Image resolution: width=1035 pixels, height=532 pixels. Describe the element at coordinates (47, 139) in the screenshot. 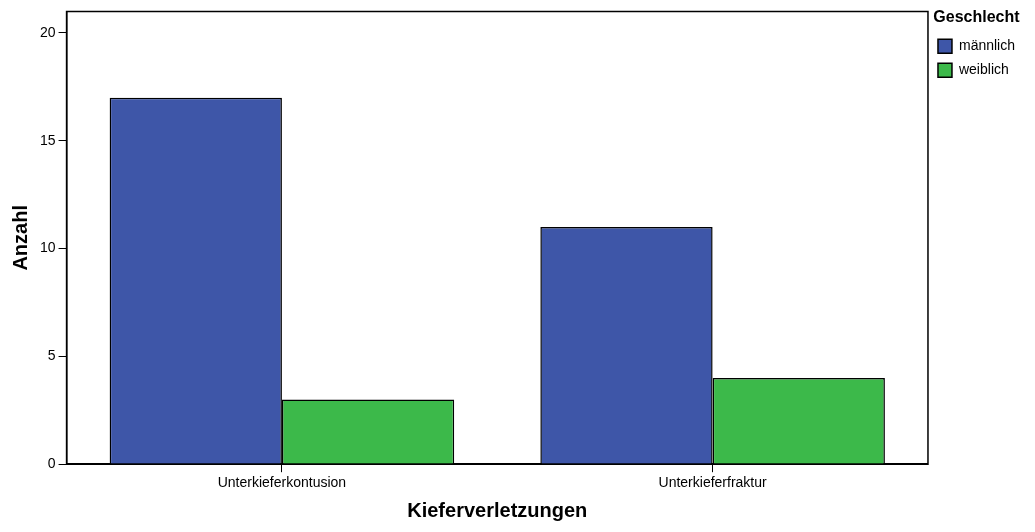

I see `y-tick-label: 15` at that location.